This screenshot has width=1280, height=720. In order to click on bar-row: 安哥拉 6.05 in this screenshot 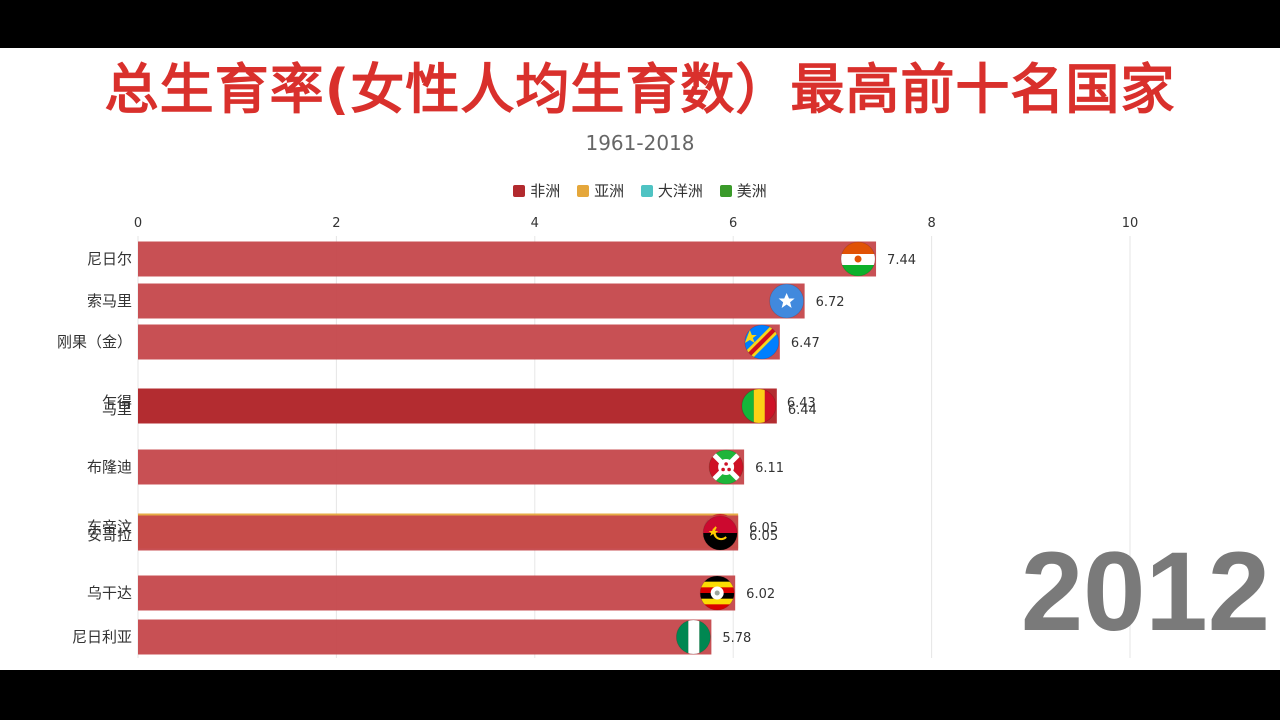, I will do `click(432, 533)`.